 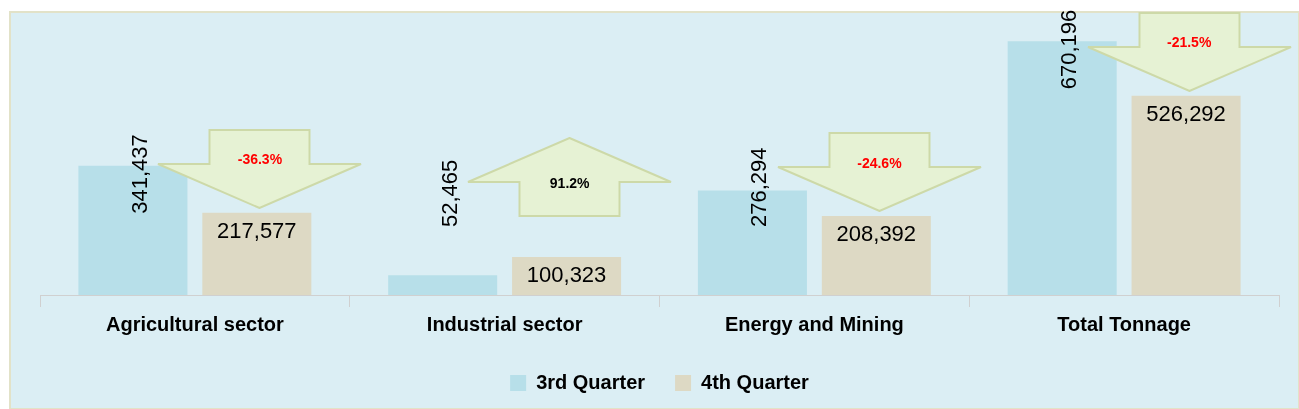 I want to click on legend-label: 4th Quarter, so click(x=755, y=381).